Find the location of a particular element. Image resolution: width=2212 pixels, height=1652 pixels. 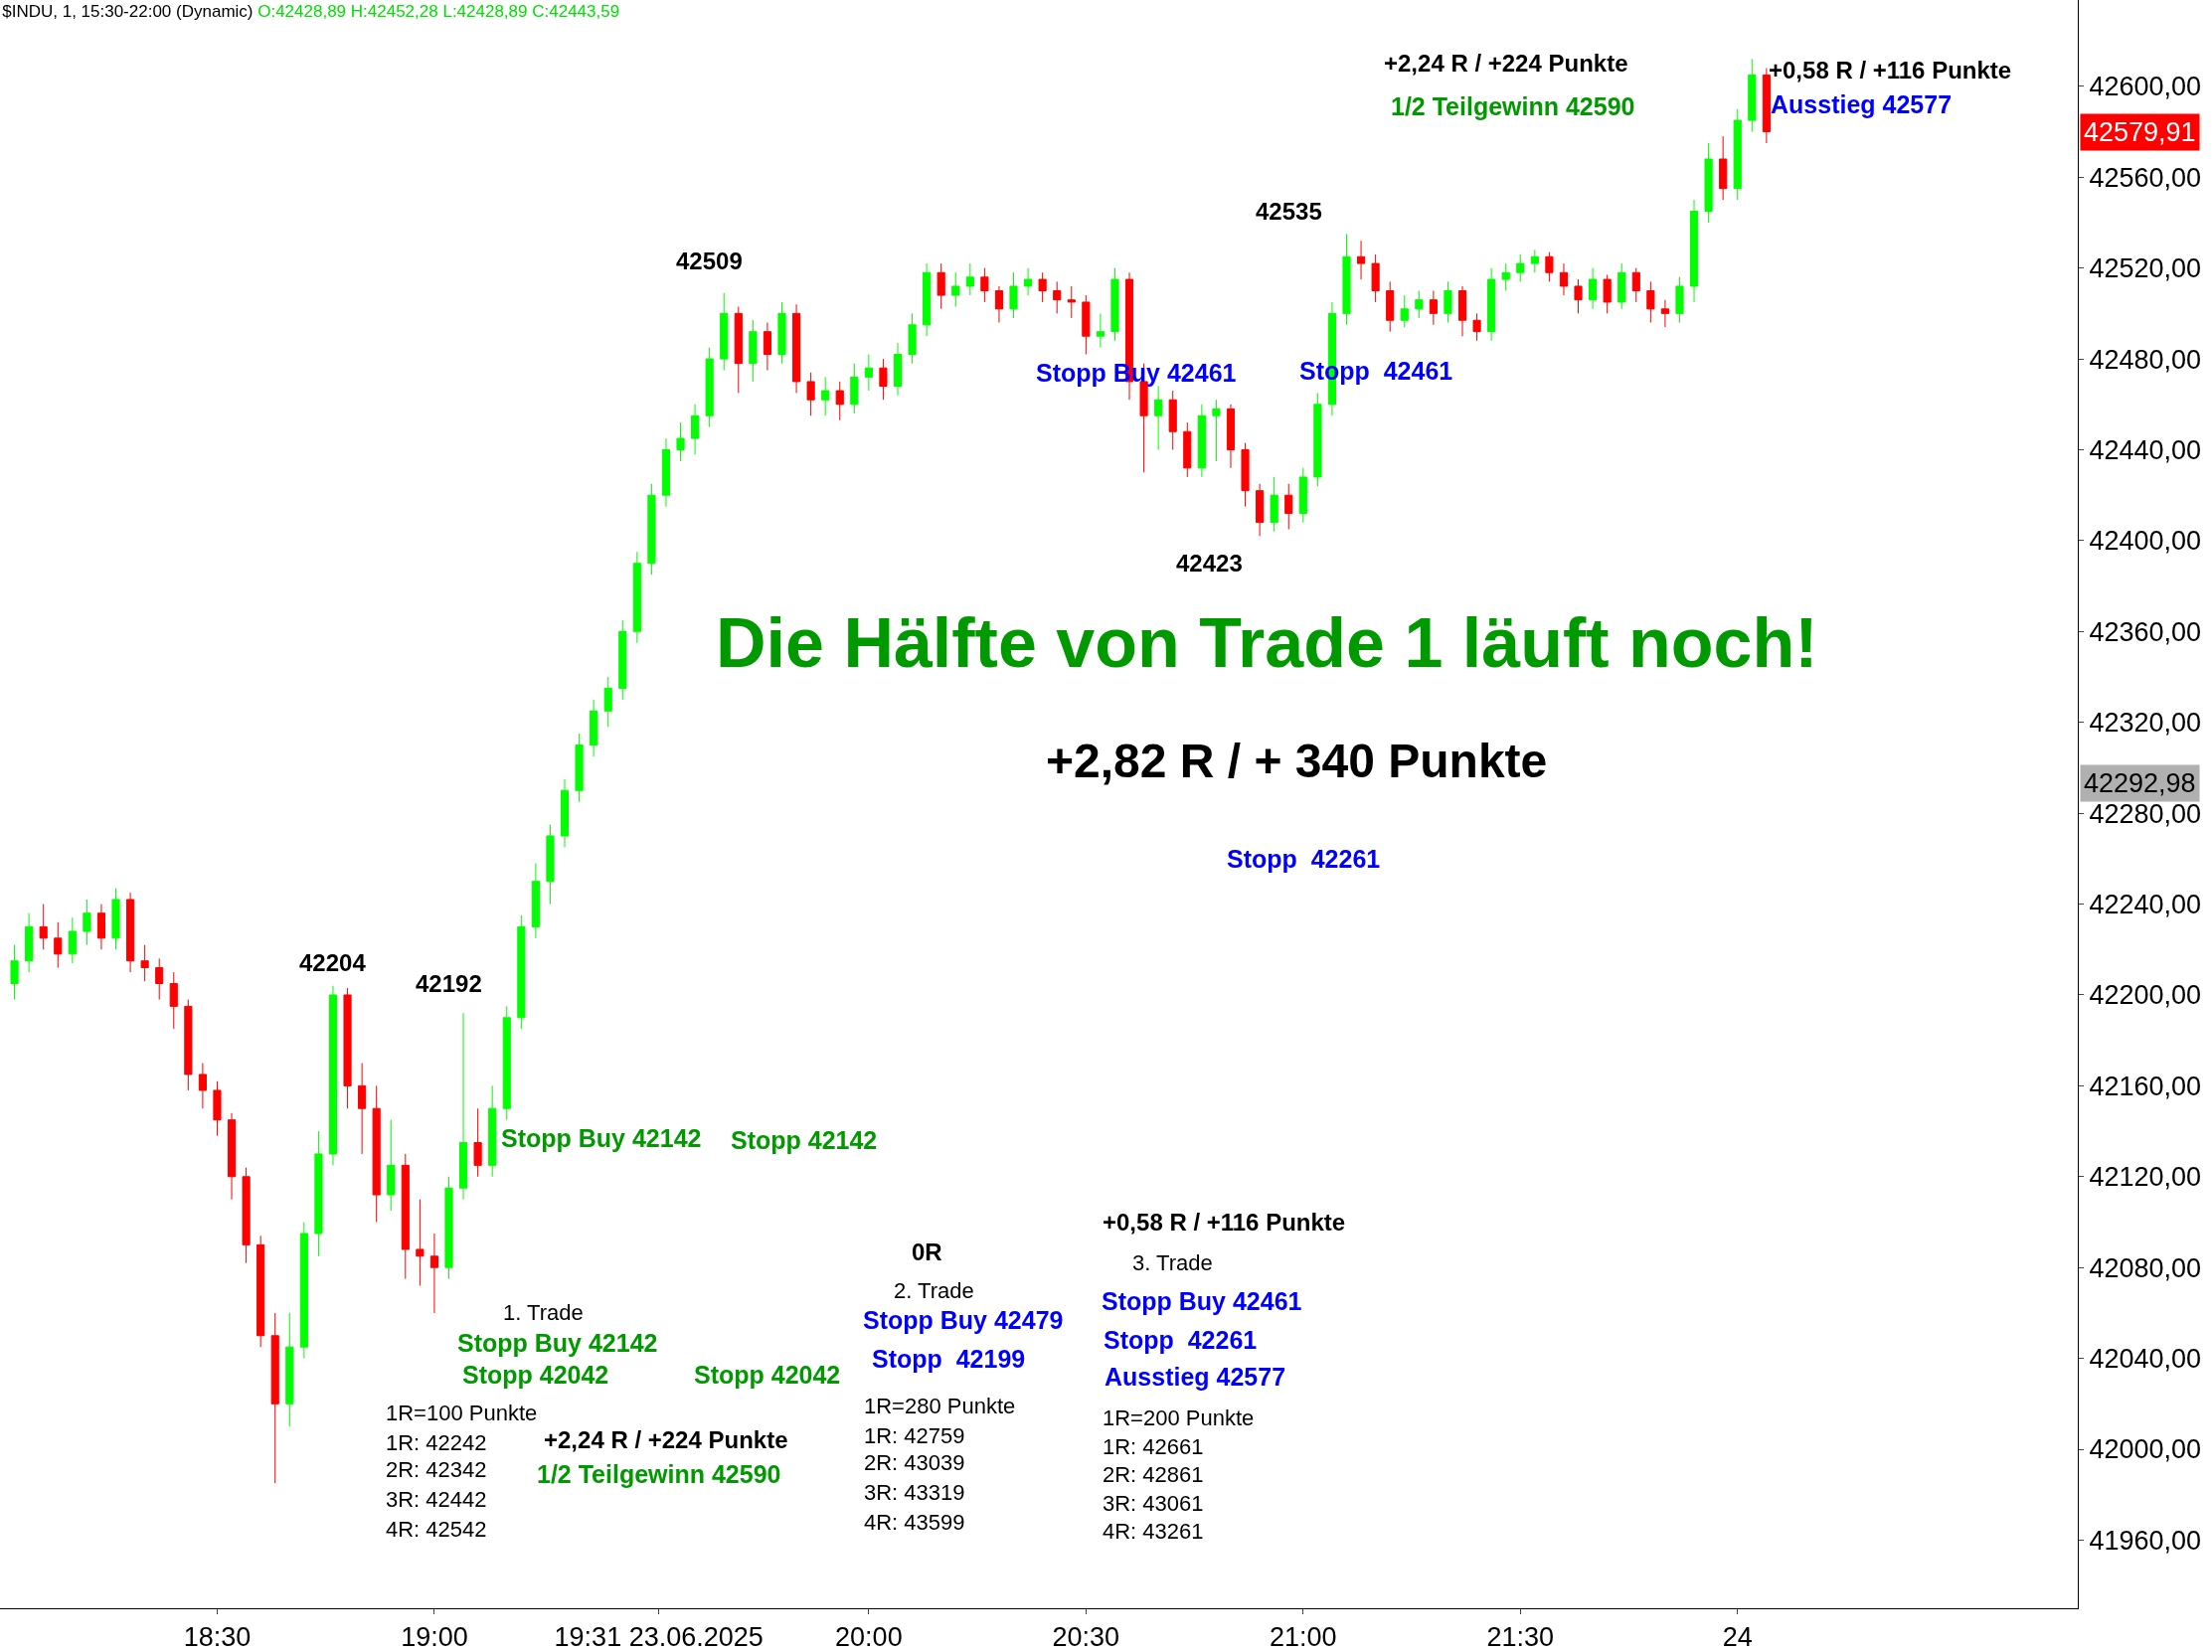

annotation: Die Hälfte von Trade 1 läuft noch! is located at coordinates (1267, 643).